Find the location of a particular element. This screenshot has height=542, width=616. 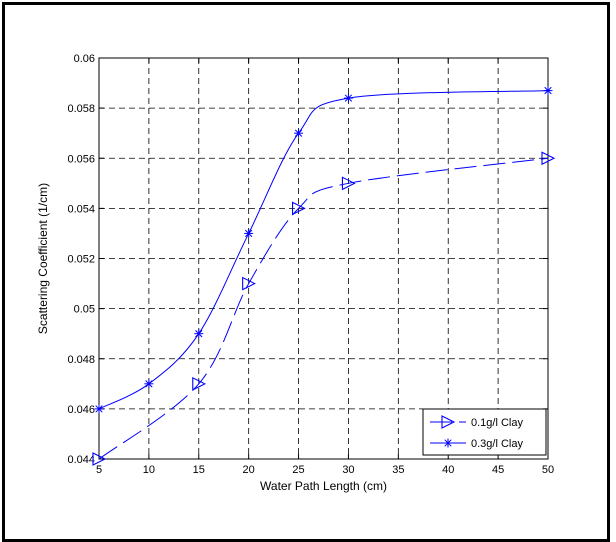

y-tick-label: 0.044 is located at coordinates (81, 460).